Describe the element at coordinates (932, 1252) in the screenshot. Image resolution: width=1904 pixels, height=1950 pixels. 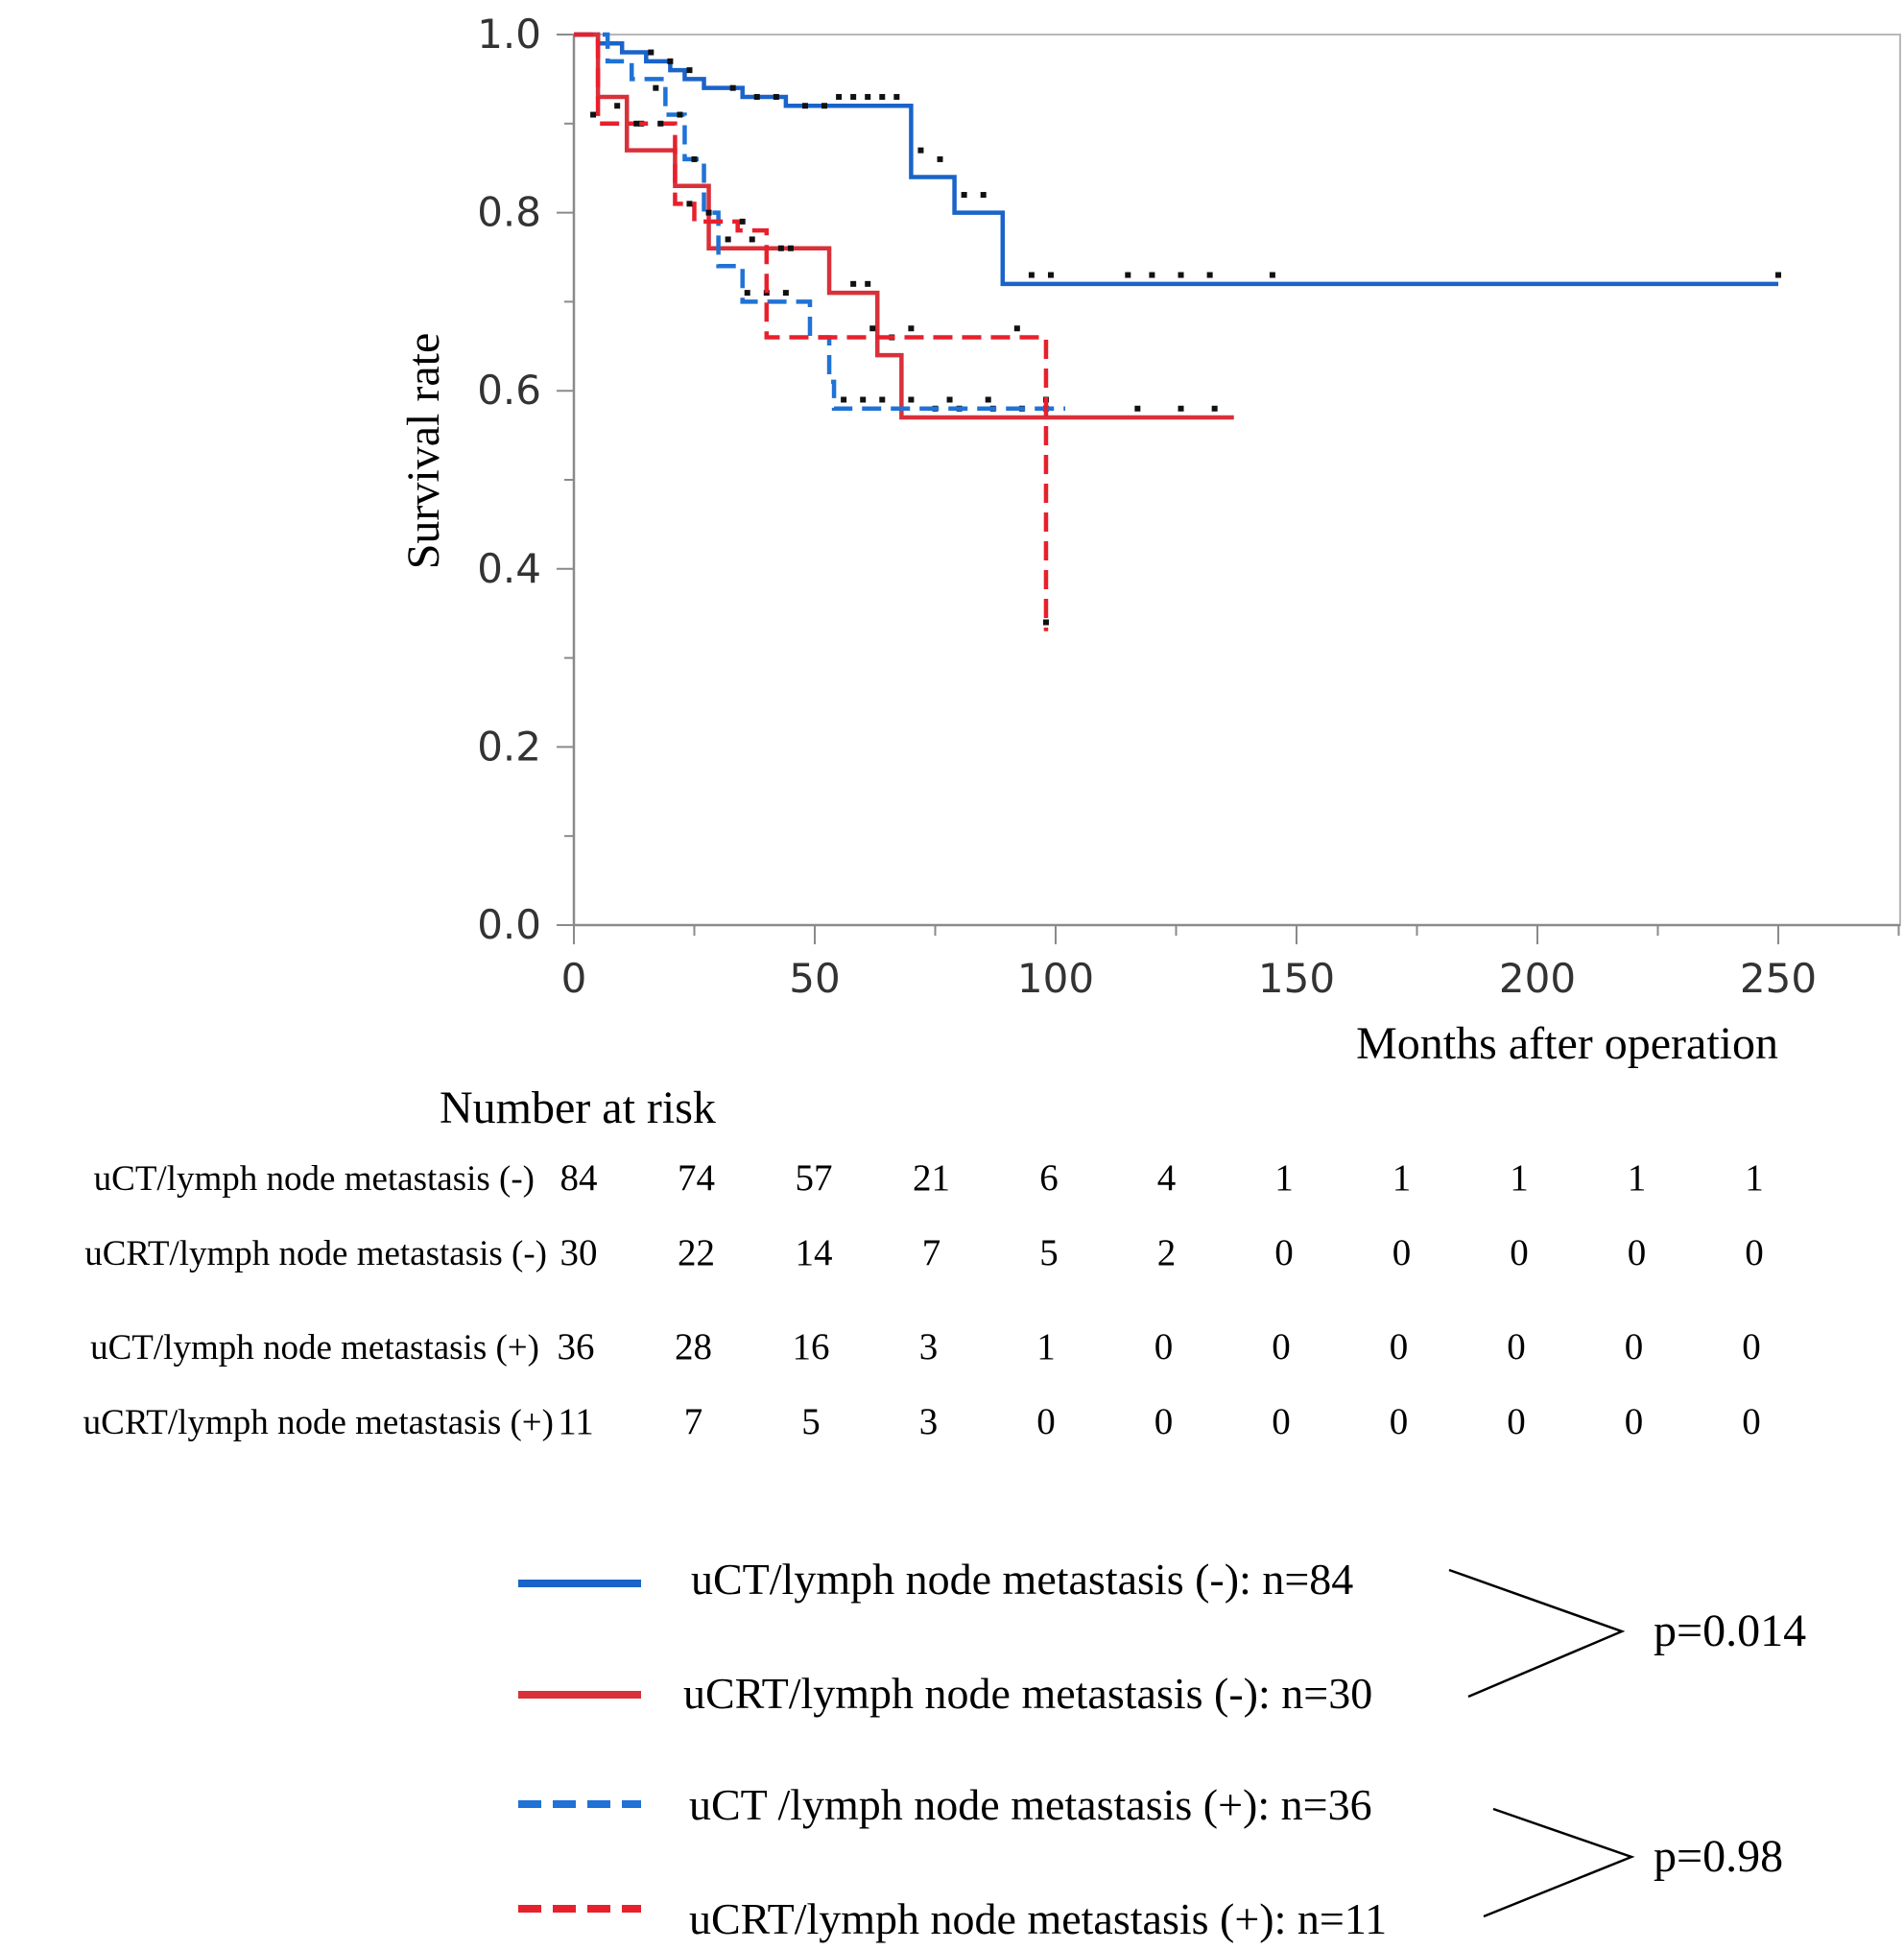
I see `risk-cell: 7` at that location.